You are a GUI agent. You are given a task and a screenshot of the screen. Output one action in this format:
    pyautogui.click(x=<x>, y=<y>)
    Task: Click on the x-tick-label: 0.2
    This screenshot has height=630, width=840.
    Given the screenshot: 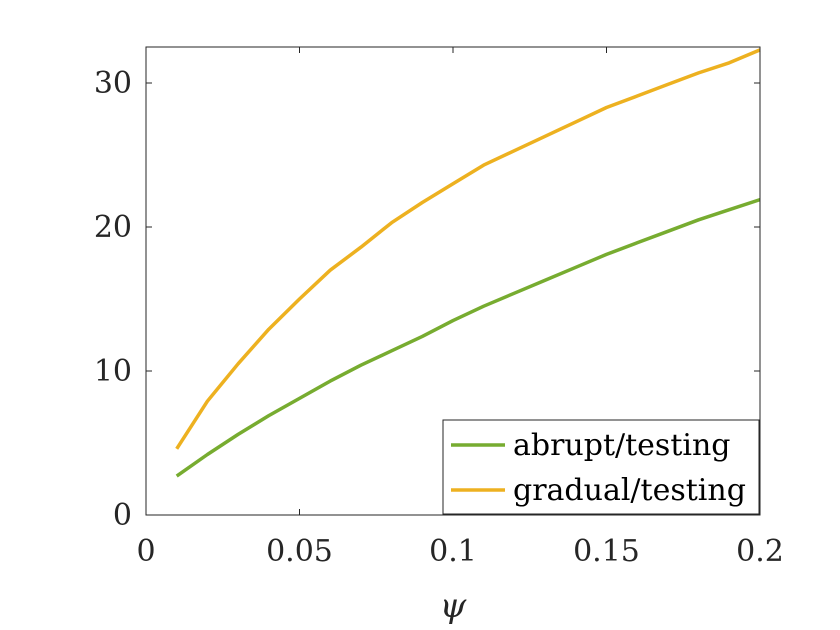 What is the action you would take?
    pyautogui.click(x=760, y=551)
    